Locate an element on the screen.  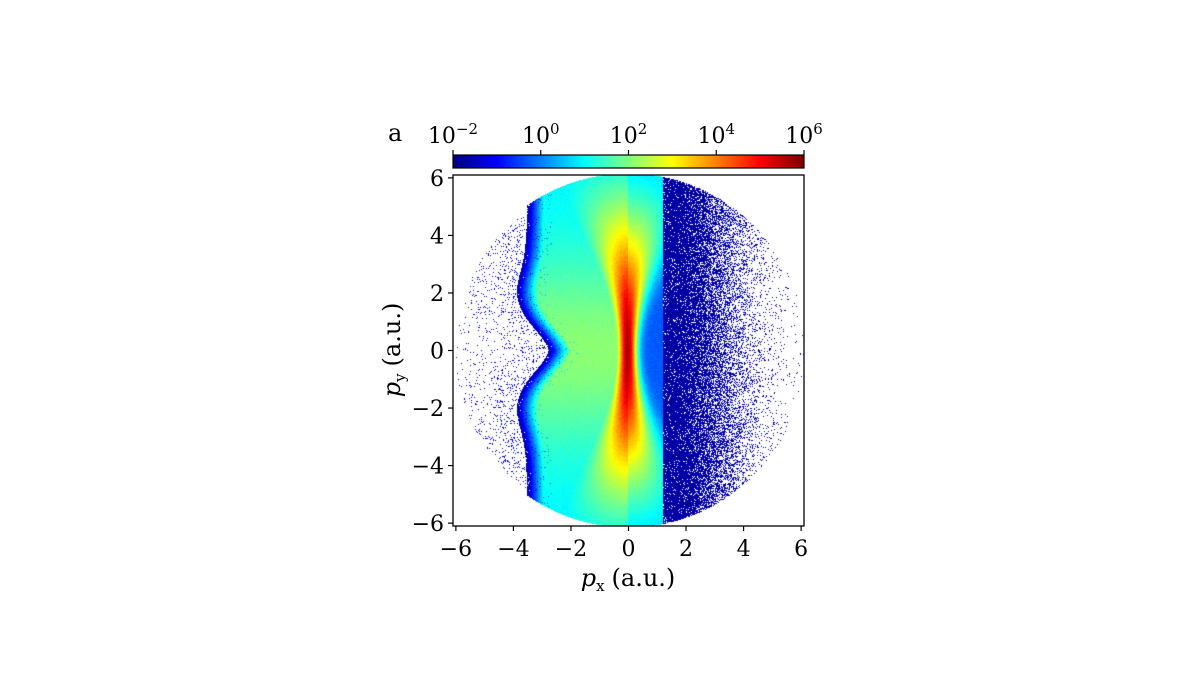
y-axis-label-symbol: p is located at coordinates (392, 389).